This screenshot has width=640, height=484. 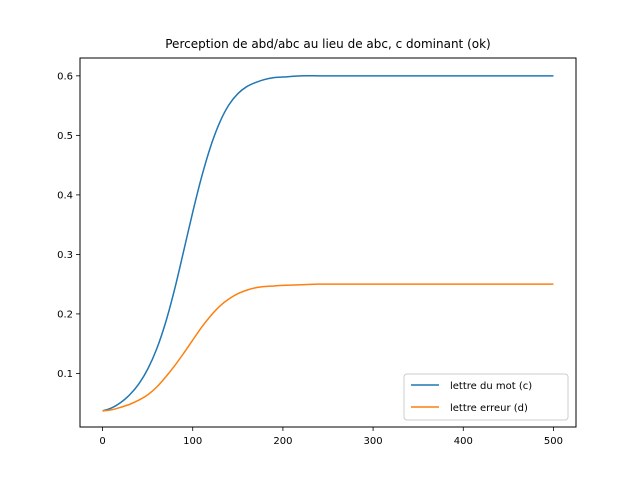 What do you see at coordinates (282, 441) in the screenshot?
I see `x-tick-label: 200` at bounding box center [282, 441].